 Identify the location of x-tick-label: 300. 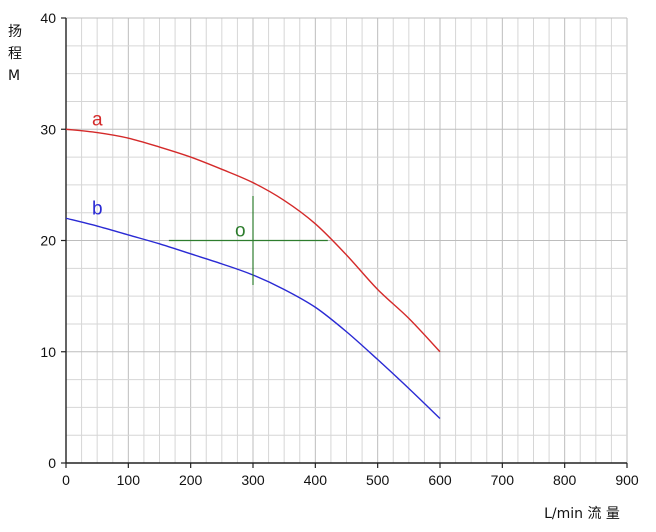
(253, 480).